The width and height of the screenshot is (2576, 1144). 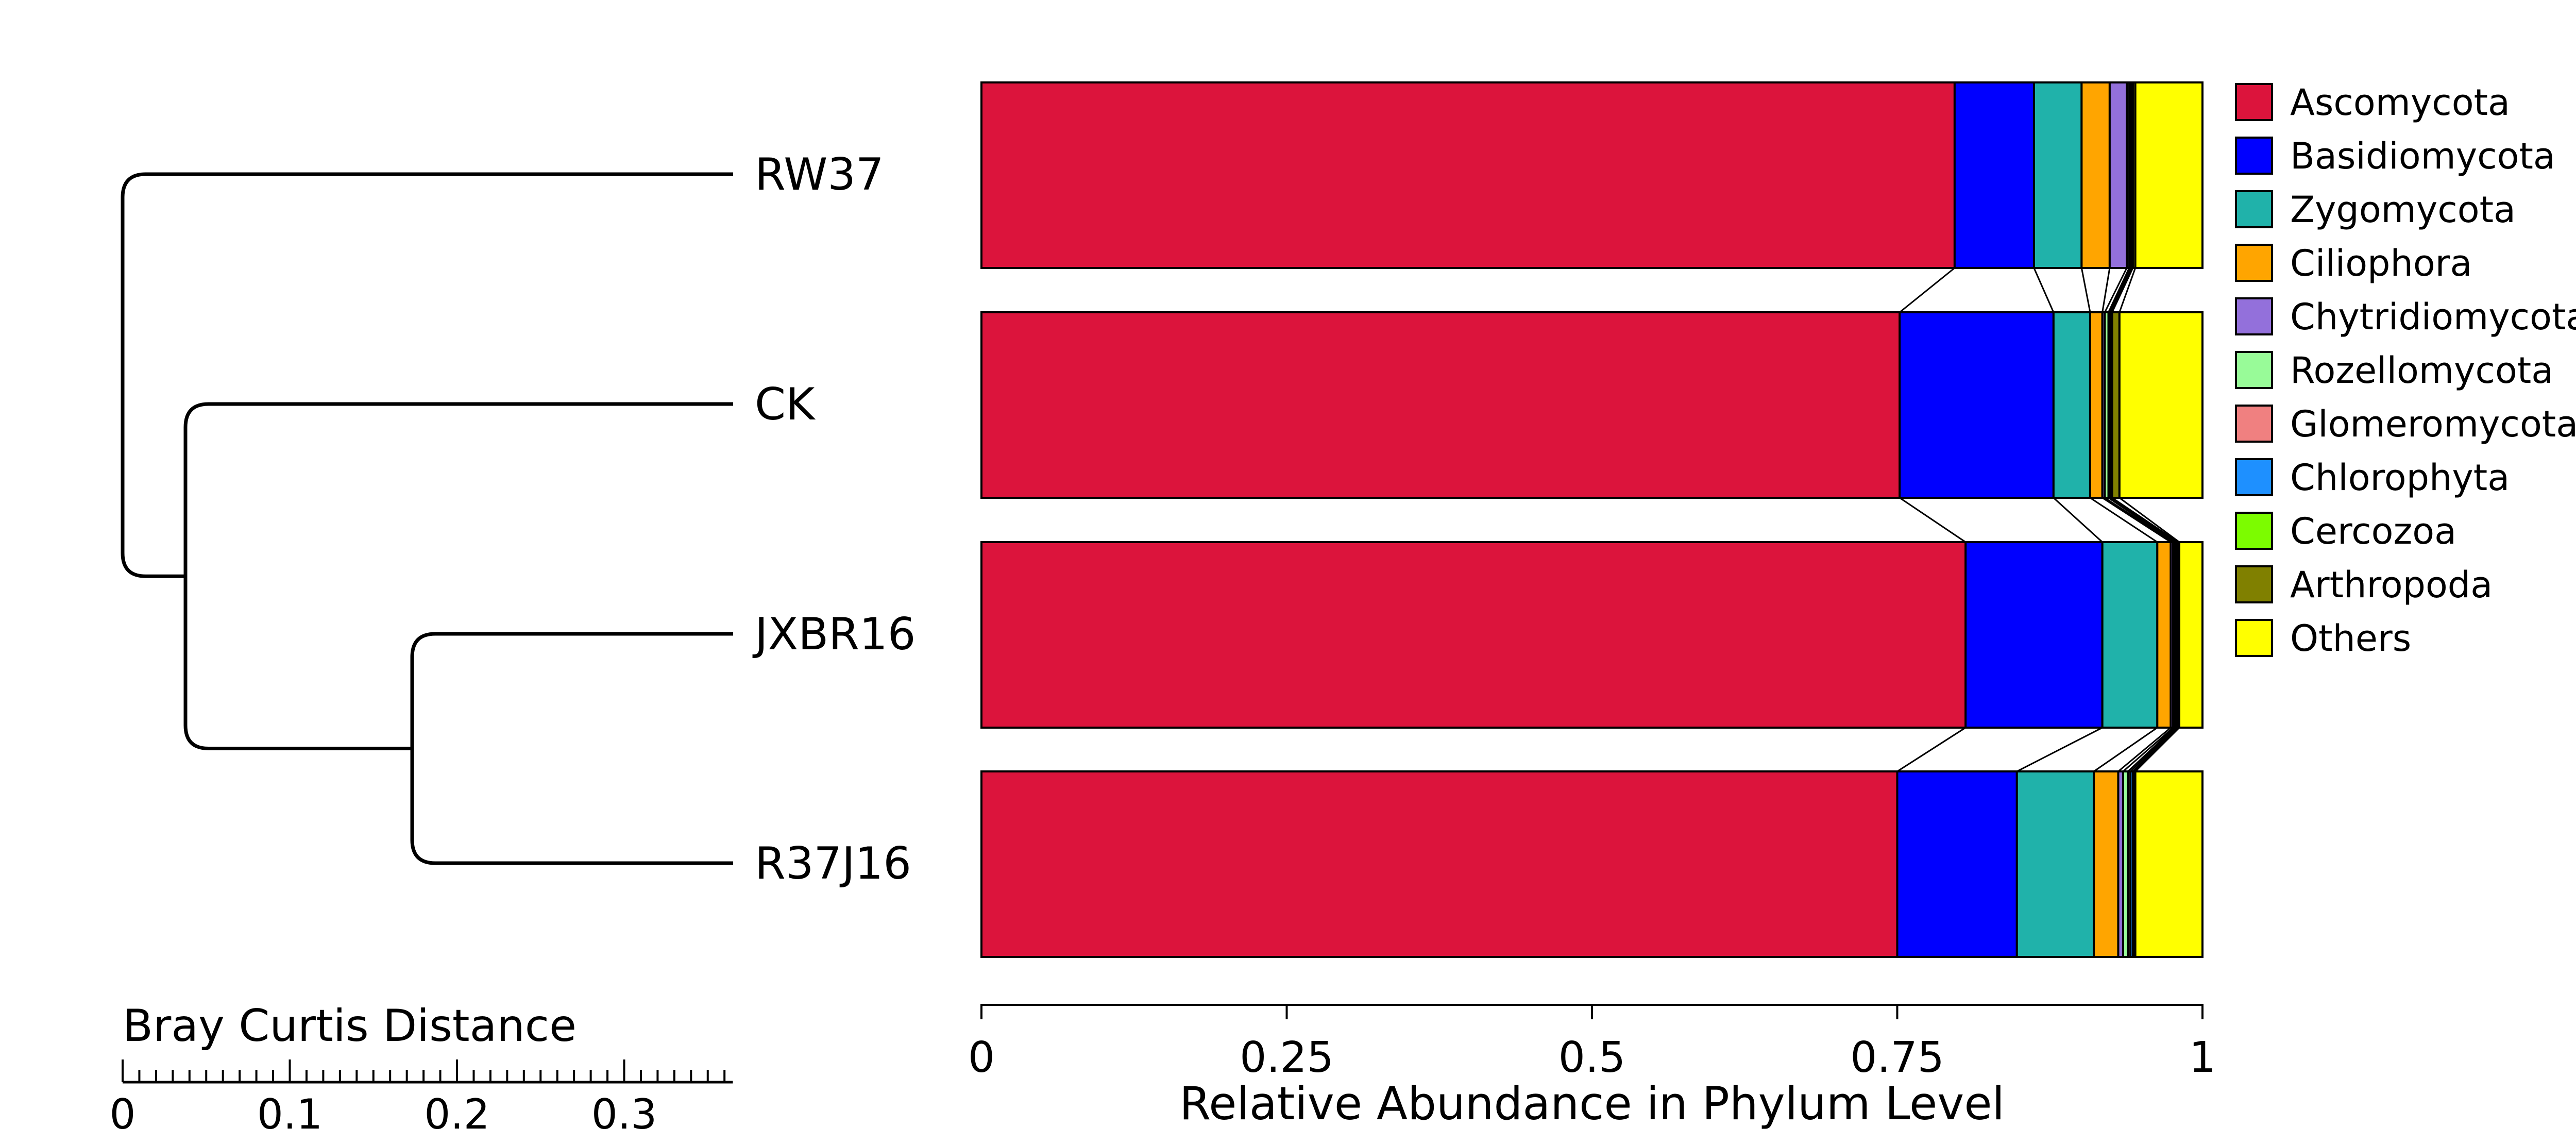 I want to click on legend-item: Zygomycota, so click(x=2375, y=210).